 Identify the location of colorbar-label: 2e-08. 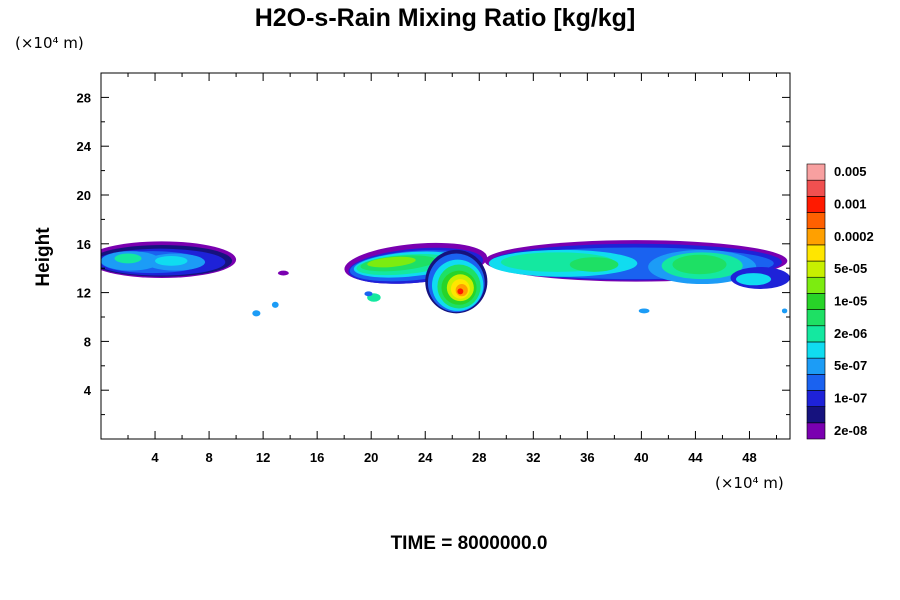
(850, 430).